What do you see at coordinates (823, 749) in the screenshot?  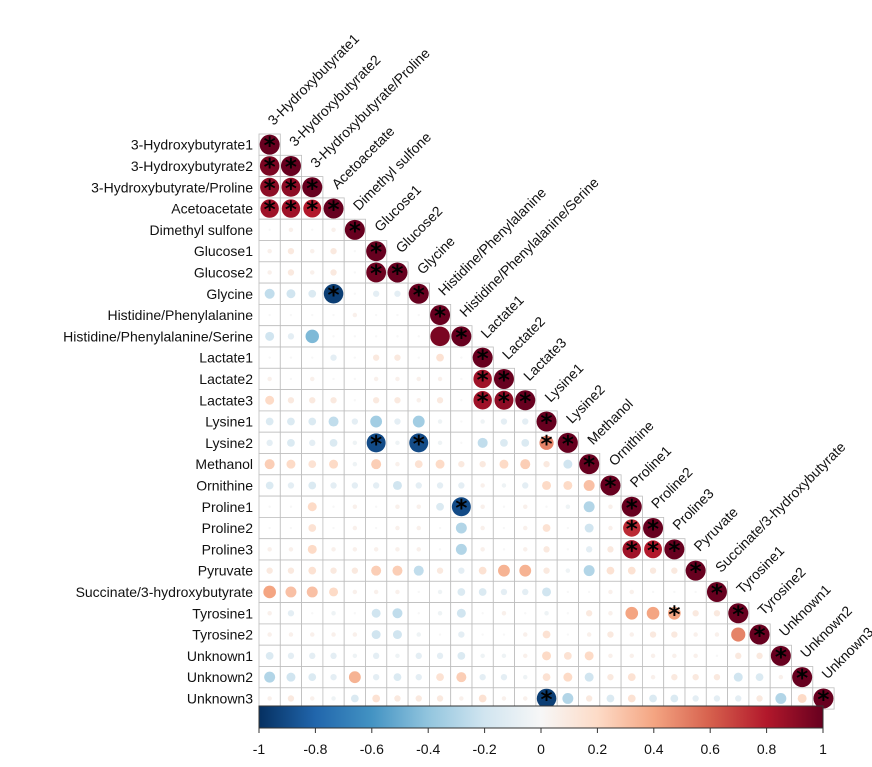 I see `colorbar-tick-label: 1` at bounding box center [823, 749].